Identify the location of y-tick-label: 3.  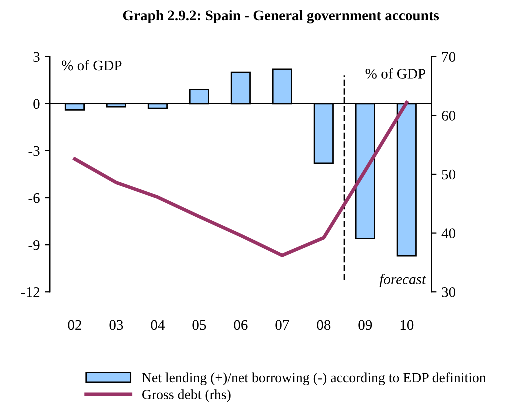
(37, 57).